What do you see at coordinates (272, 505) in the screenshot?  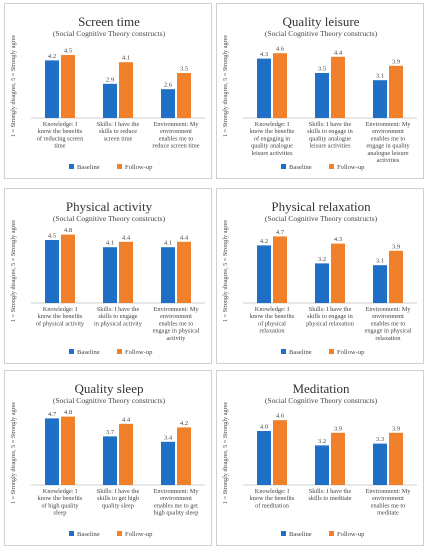 I see `category-label-line: of meditation` at bounding box center [272, 505].